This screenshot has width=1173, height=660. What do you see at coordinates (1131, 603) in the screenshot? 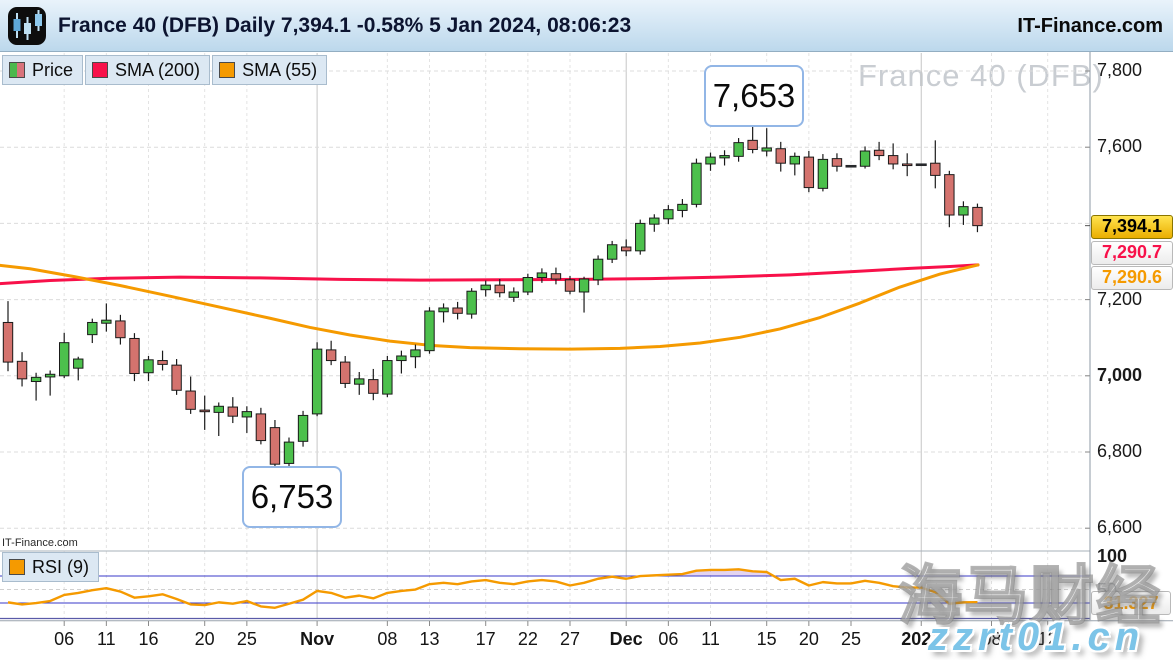
I see `rsi-value-badge: 31.327` at bounding box center [1131, 603].